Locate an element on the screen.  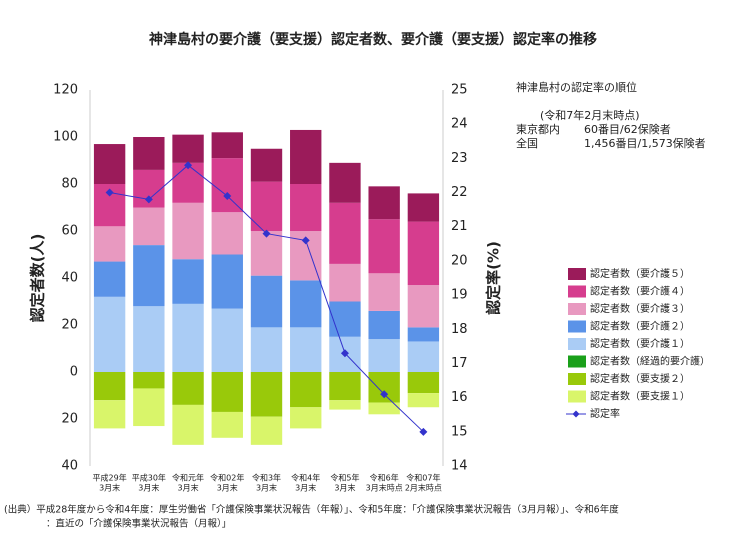
y2-tick-label: 19 is located at coordinates (459, 295).